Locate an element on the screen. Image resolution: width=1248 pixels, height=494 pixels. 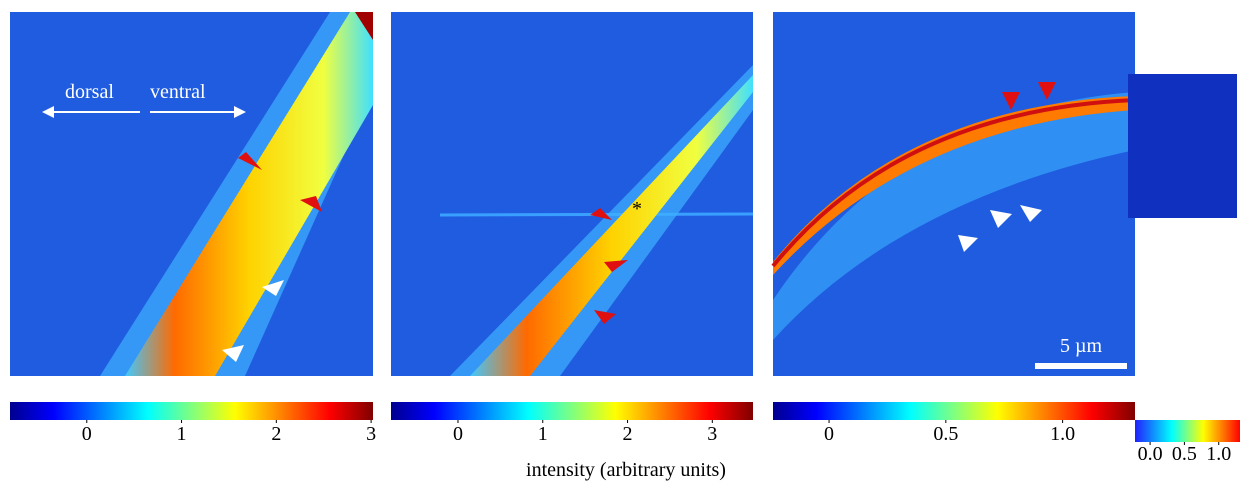
scale-bar-label: 5 µm is located at coordinates (1081, 346).